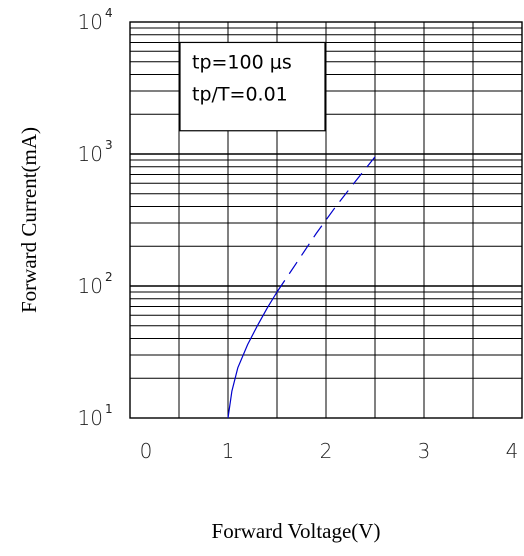 The image size is (524, 556). I want to click on x-axis-label: Forward Voltage(V), so click(296, 531).